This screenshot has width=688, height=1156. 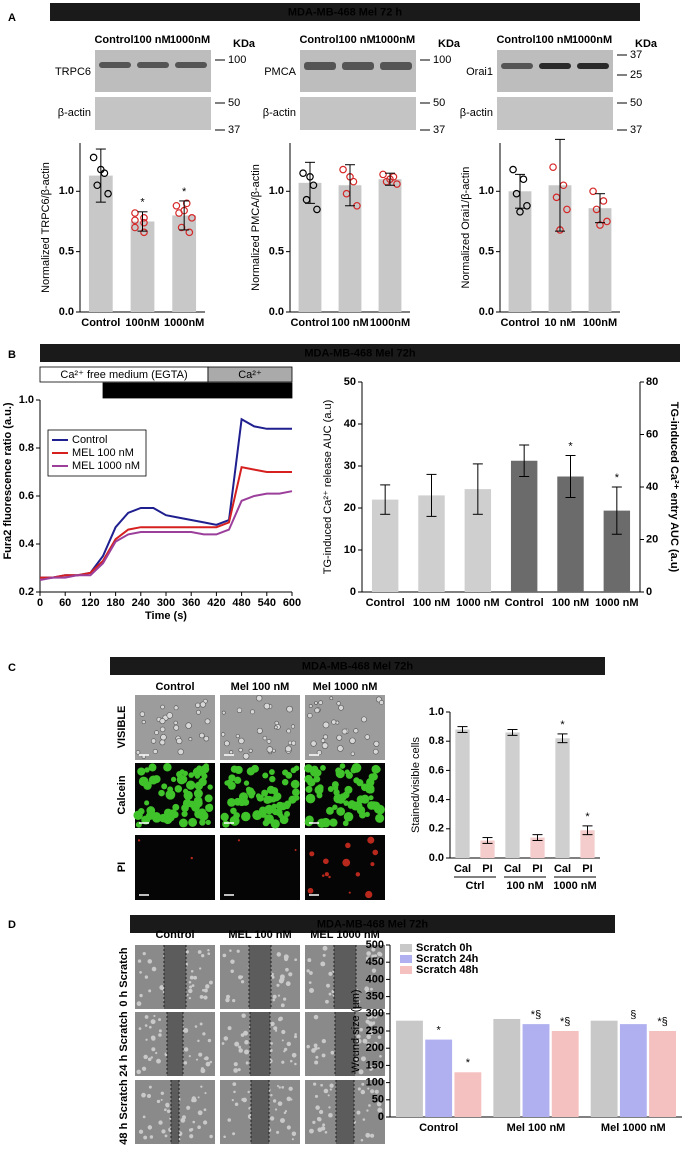 I want to click on scratch, so click(x=345, y=977).